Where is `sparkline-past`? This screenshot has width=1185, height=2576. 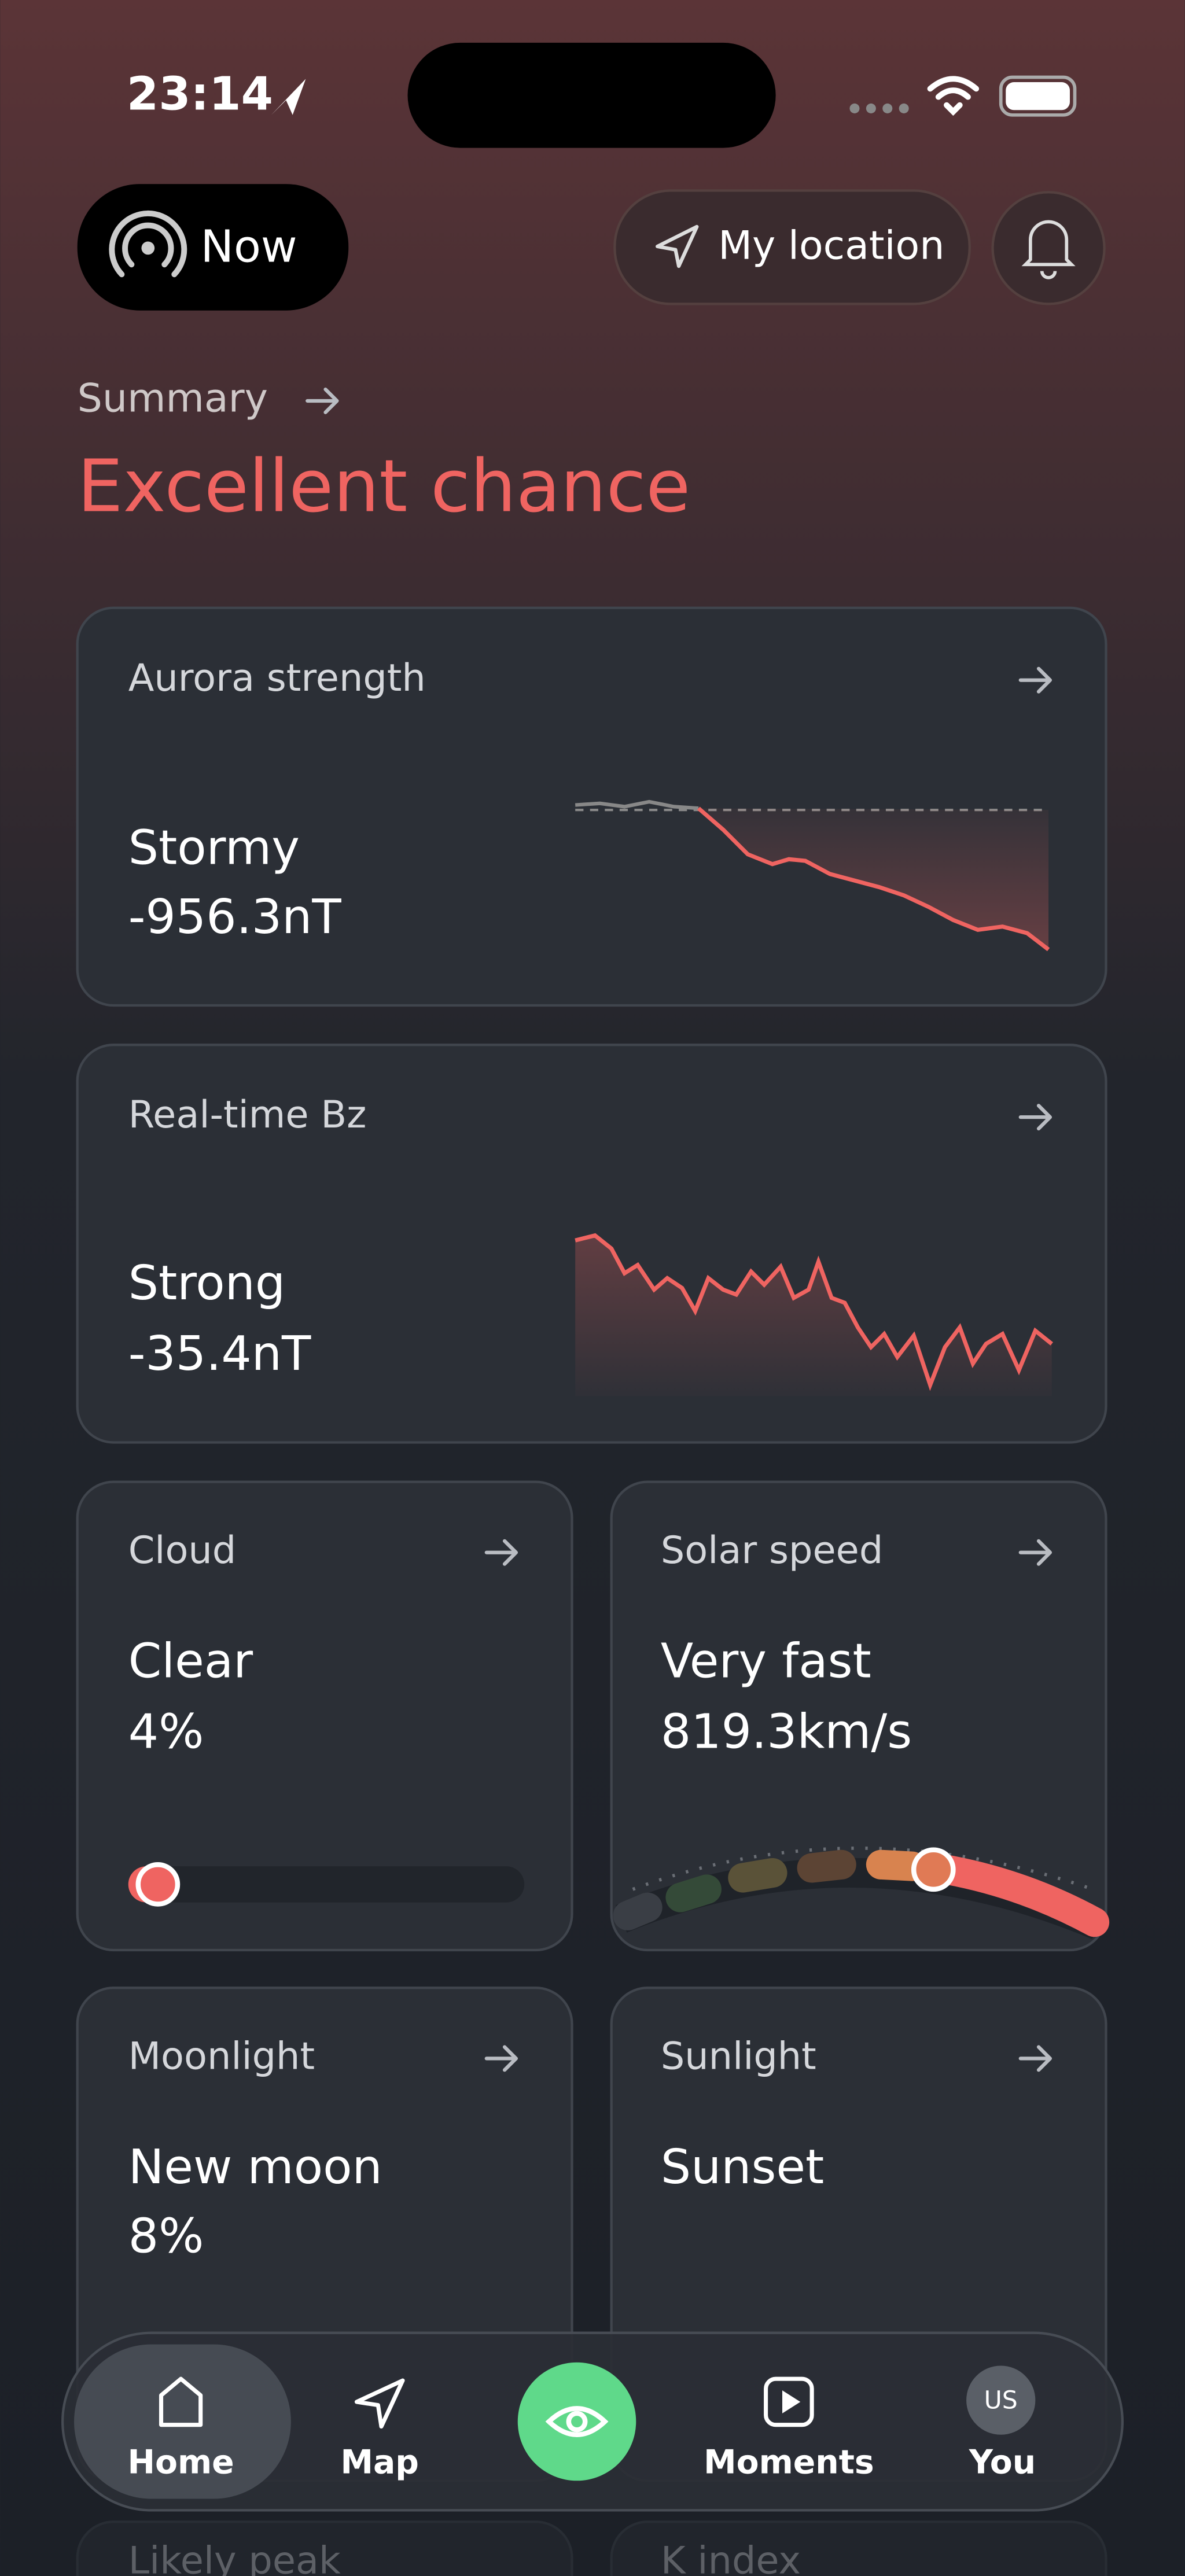
sparkline-past is located at coordinates (637, 804).